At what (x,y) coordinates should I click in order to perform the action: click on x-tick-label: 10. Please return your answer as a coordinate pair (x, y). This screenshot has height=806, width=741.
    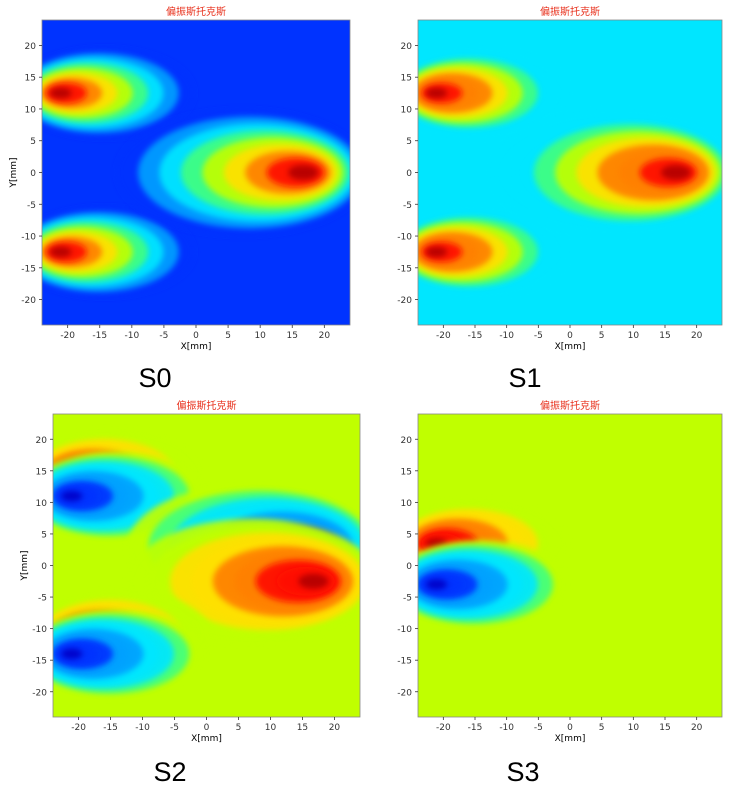
    Looking at the image, I should click on (271, 728).